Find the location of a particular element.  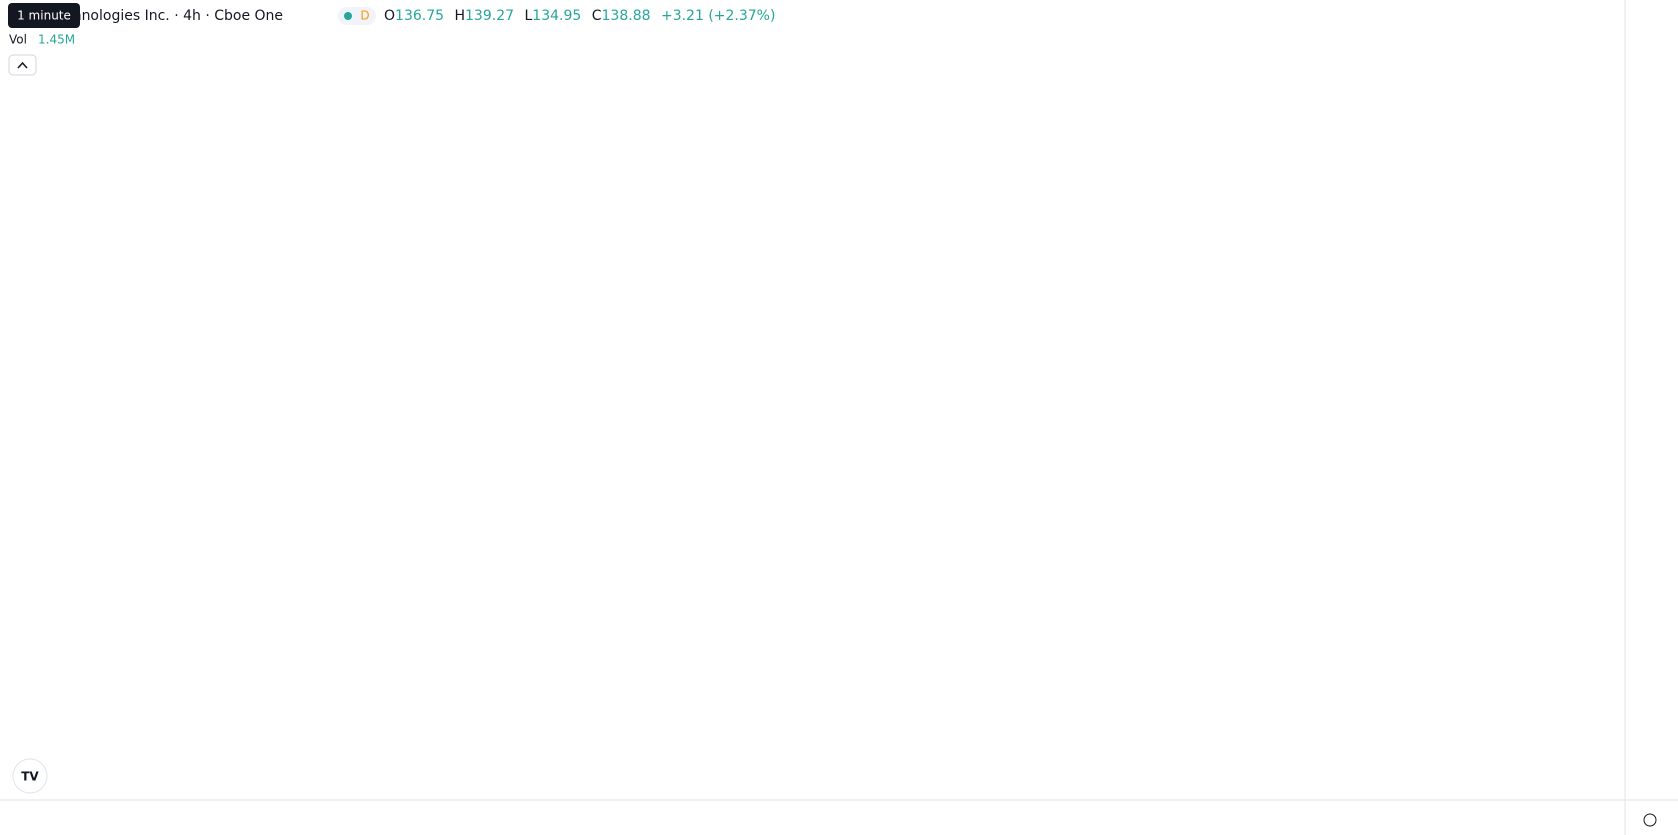

status-pill is located at coordinates (357, 16).